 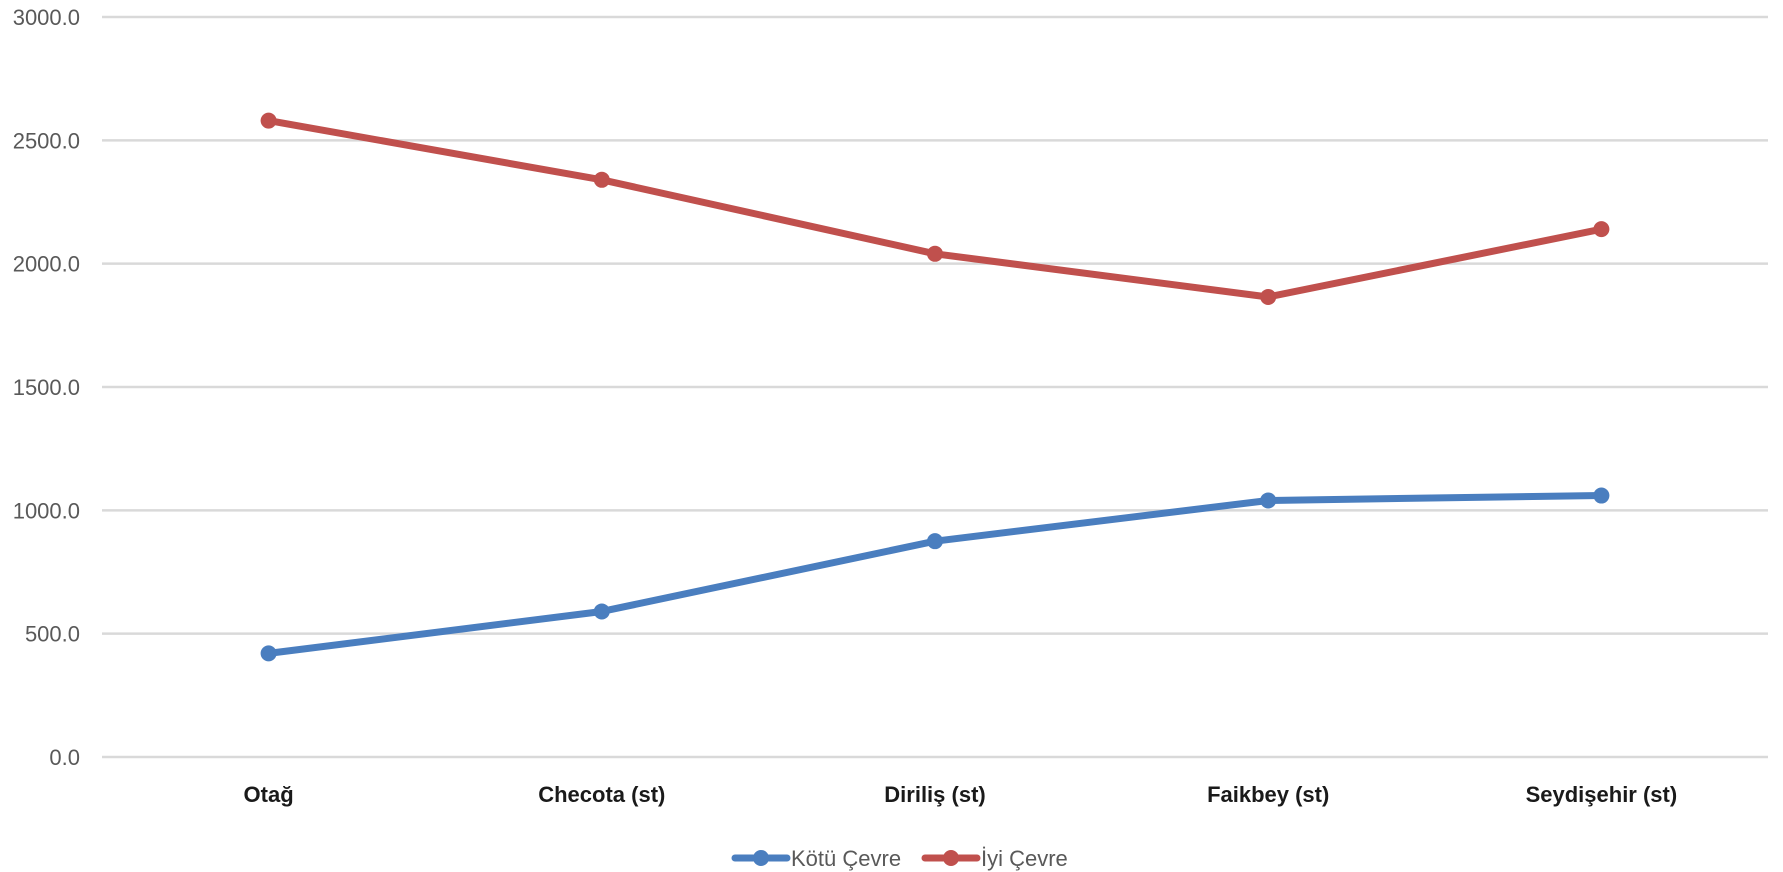 I want to click on series-line, so click(x=935, y=574).